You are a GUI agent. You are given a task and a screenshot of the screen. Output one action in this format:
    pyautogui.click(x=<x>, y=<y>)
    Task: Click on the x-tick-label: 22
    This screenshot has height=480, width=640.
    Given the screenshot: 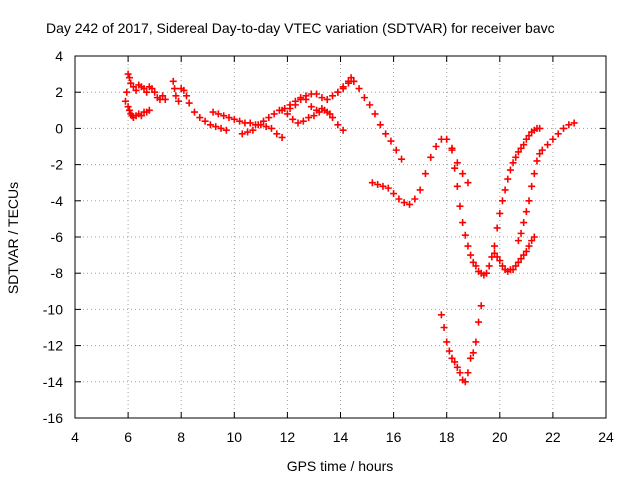 What is the action you would take?
    pyautogui.click(x=553, y=437)
    